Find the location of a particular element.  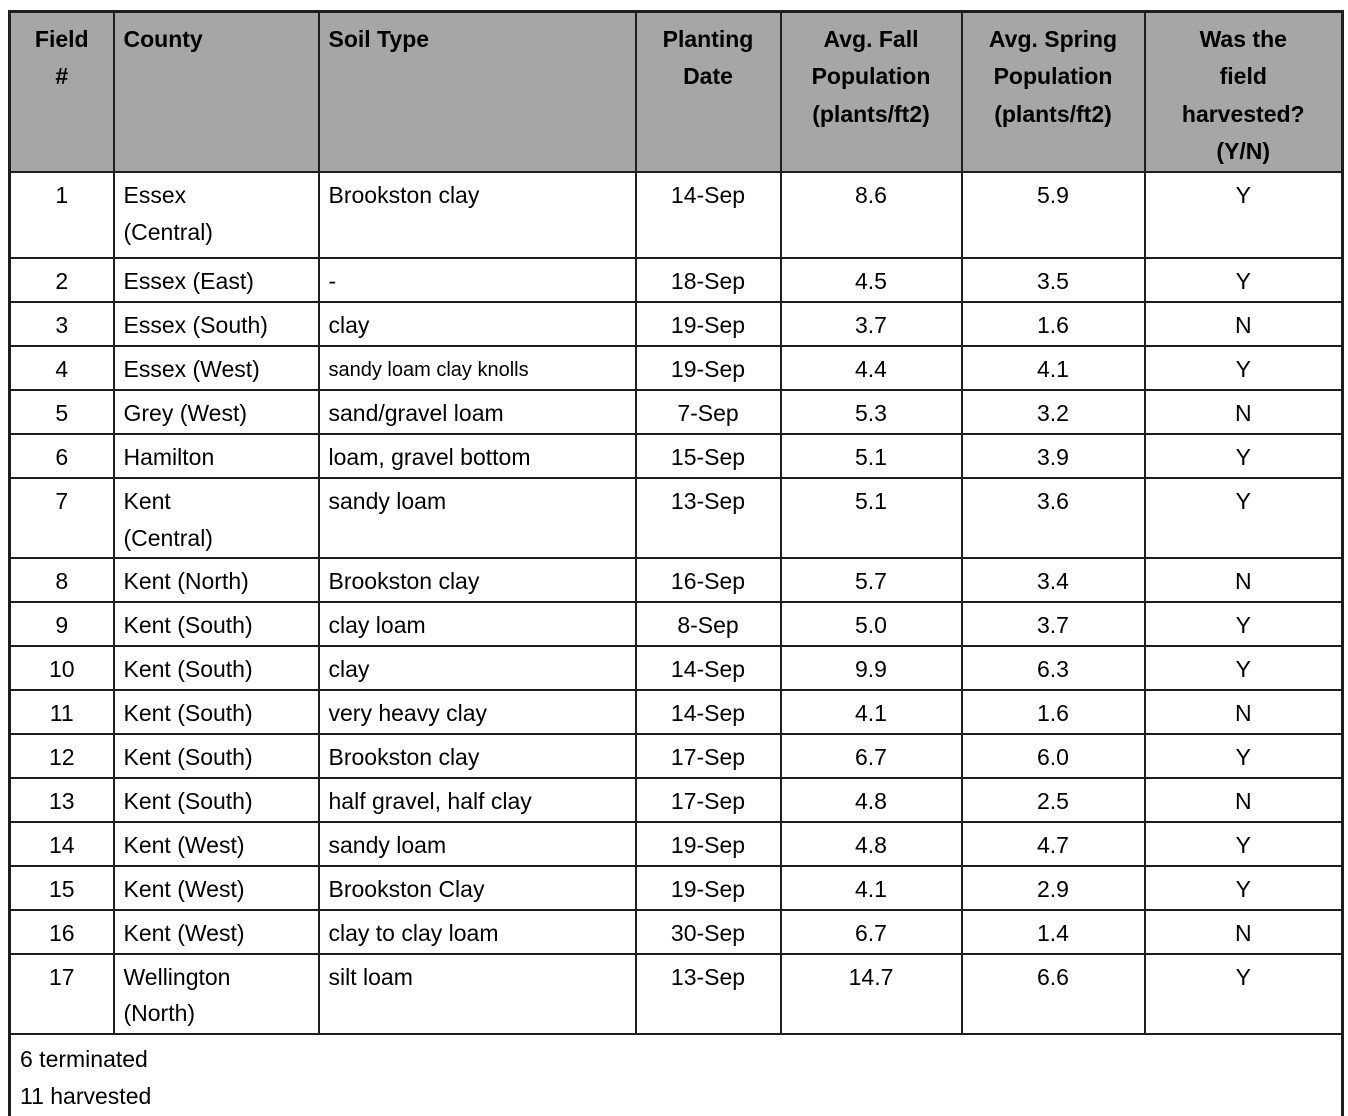

cell-field-number: 12 is located at coordinates (61, 755).